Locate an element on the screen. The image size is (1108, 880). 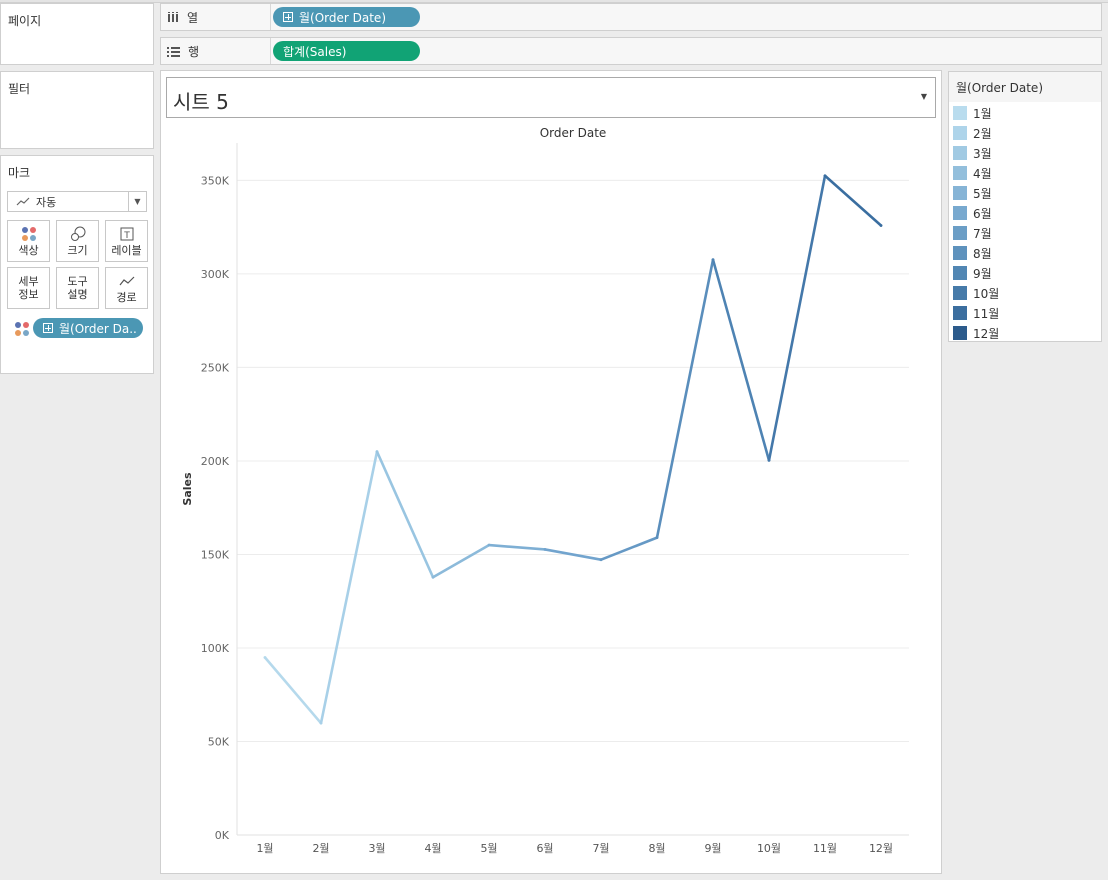
size-button-label: 크기 is located at coordinates (77, 250).